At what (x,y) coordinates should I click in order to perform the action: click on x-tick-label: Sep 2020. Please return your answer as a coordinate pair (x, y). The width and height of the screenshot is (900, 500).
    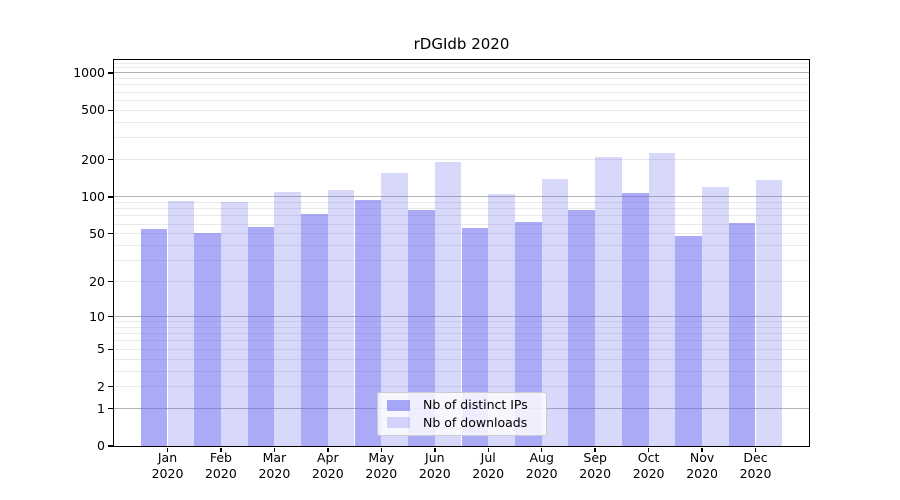
    Looking at the image, I should click on (595, 465).